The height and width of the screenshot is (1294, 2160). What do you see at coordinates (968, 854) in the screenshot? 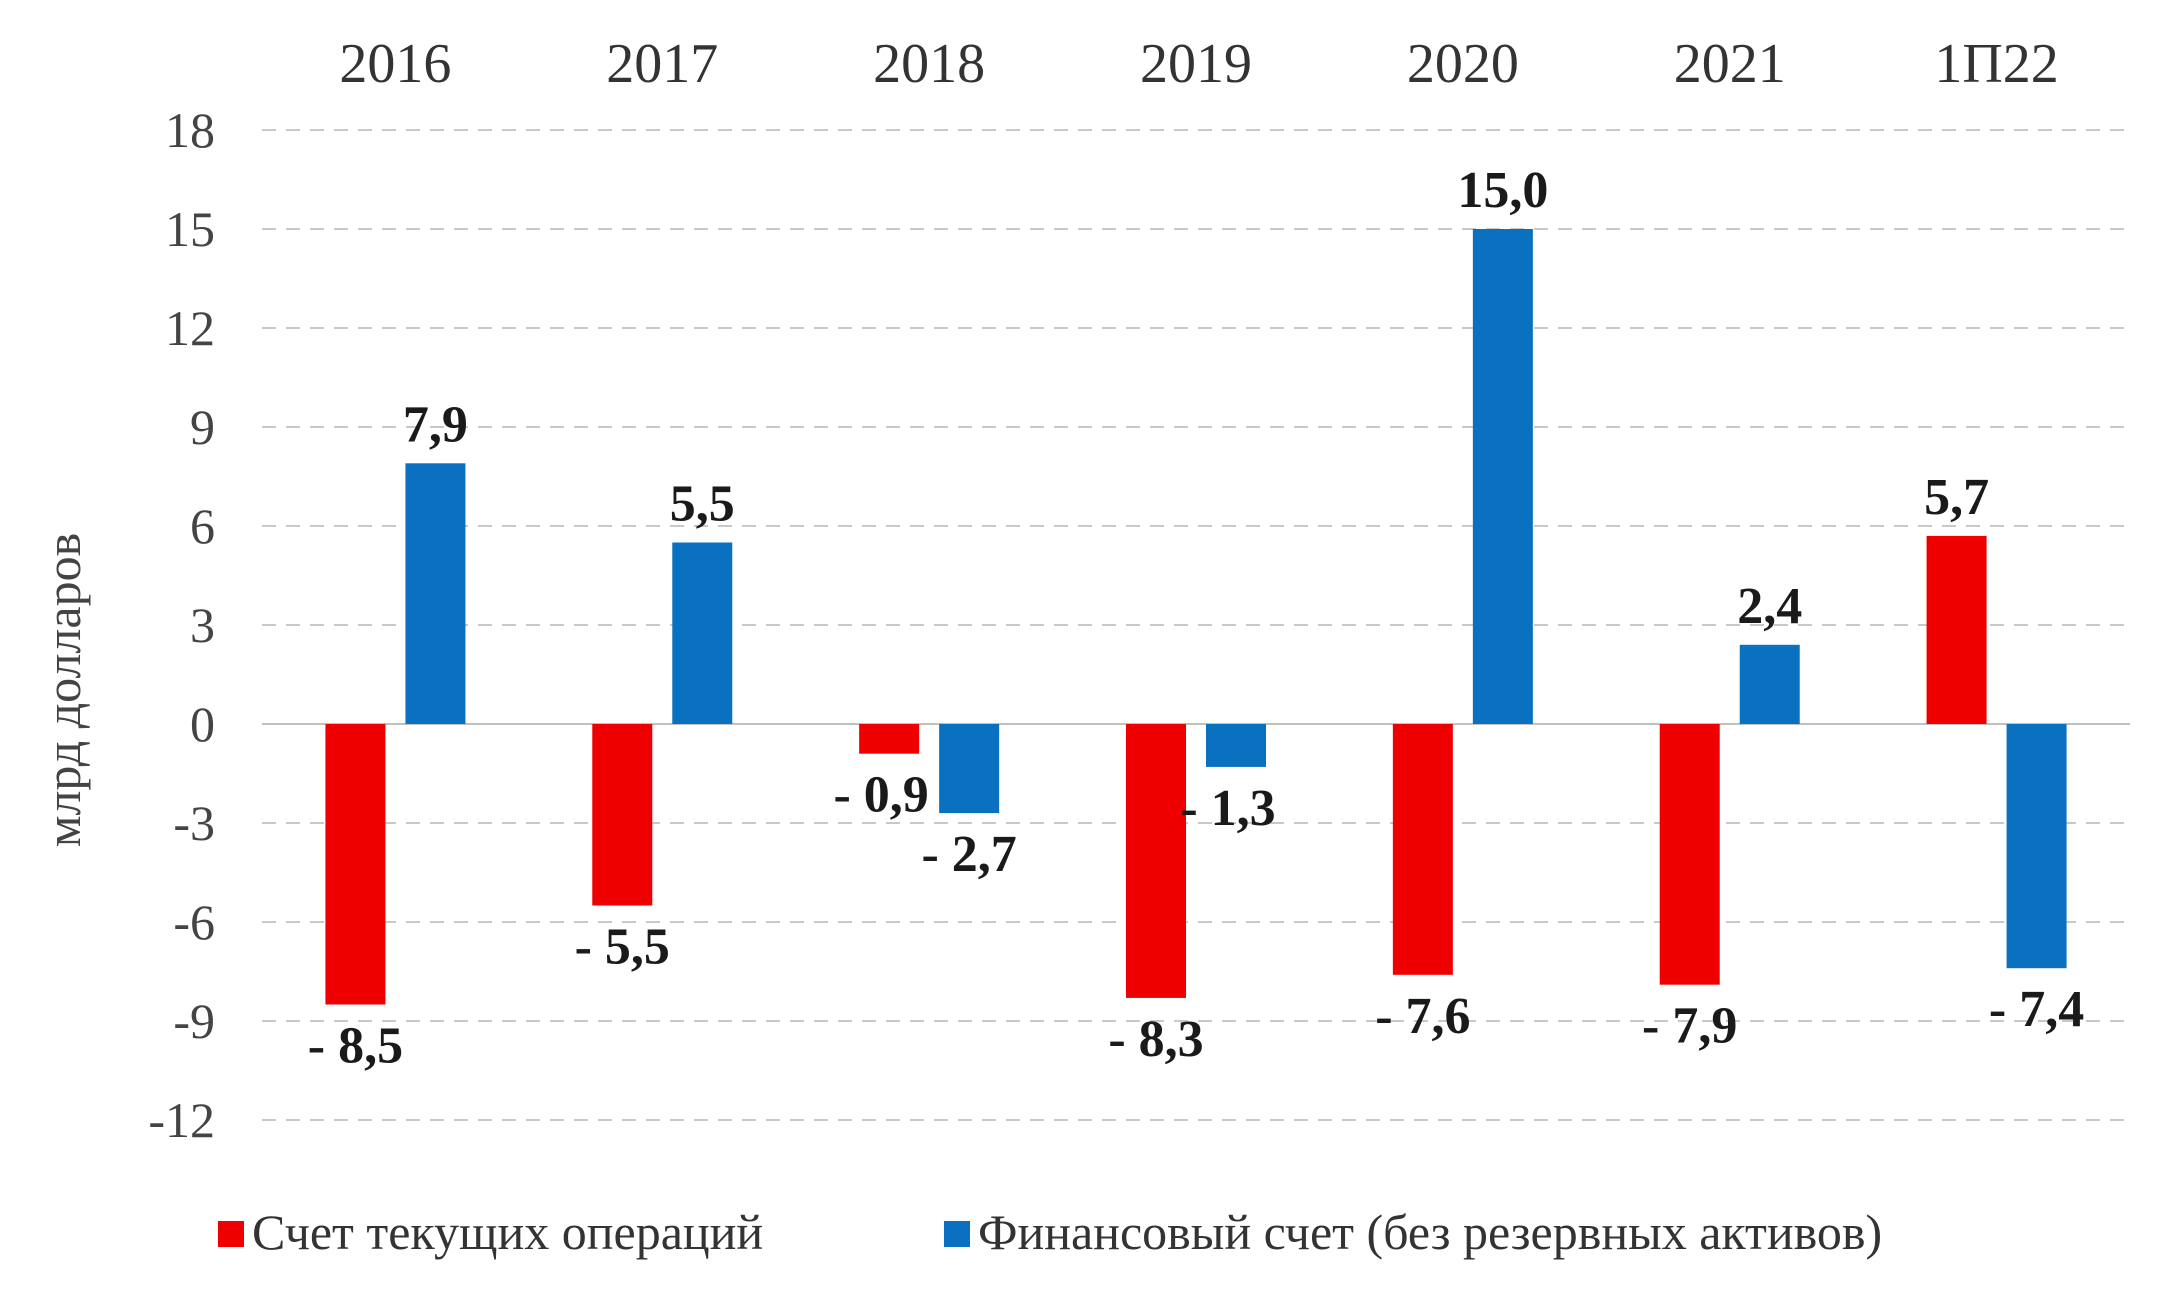
I see `data-label: - 2,7` at bounding box center [968, 854].